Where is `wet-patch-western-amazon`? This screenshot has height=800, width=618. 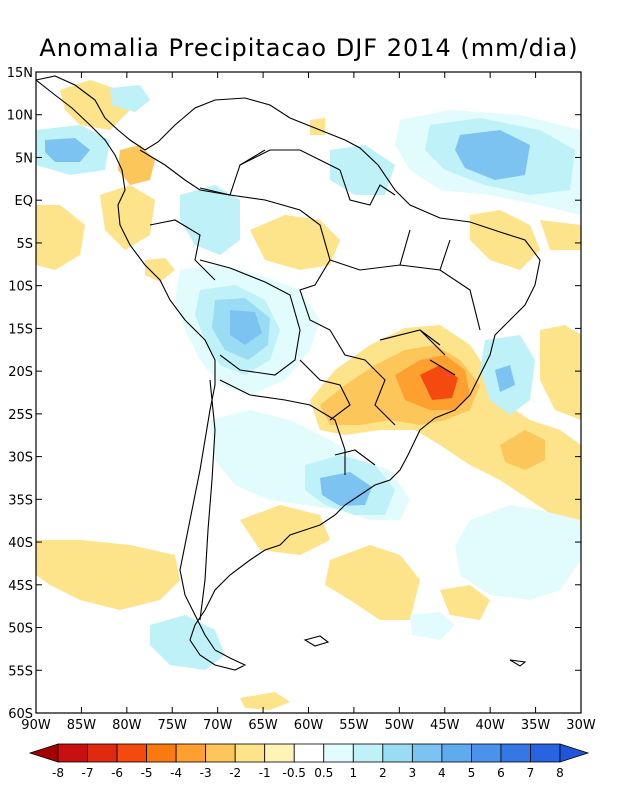
wet-patch-western-amazon is located at coordinates (210, 220).